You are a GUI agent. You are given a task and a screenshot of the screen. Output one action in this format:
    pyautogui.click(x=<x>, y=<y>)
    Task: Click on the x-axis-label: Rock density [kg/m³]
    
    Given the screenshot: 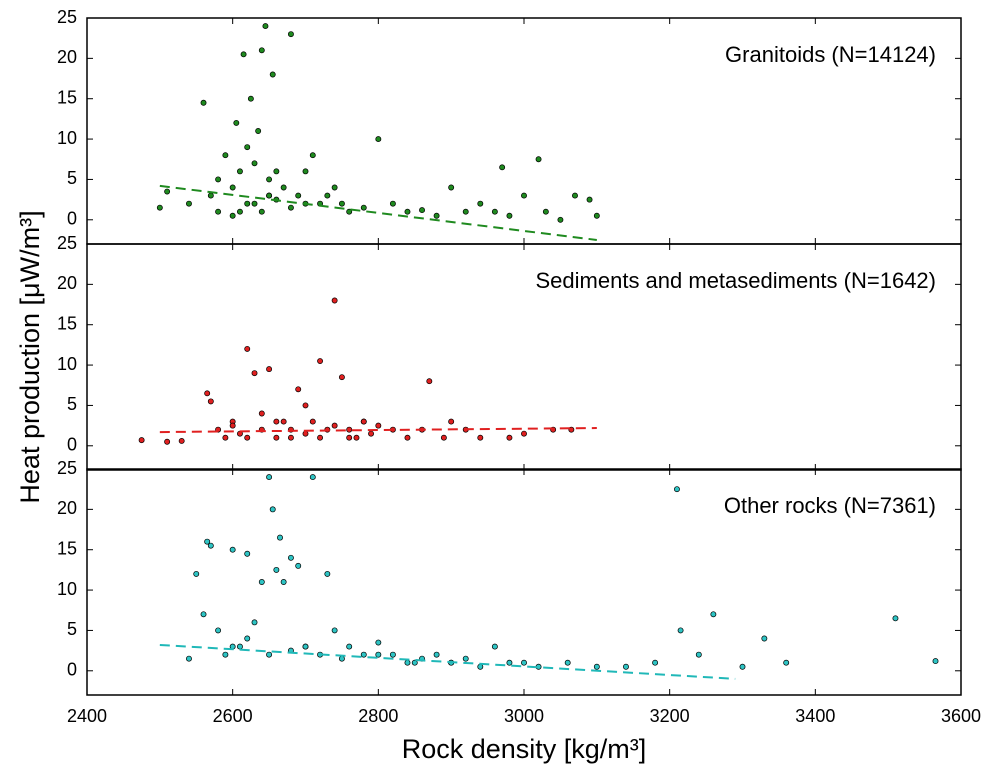 What is the action you would take?
    pyautogui.click(x=524, y=749)
    